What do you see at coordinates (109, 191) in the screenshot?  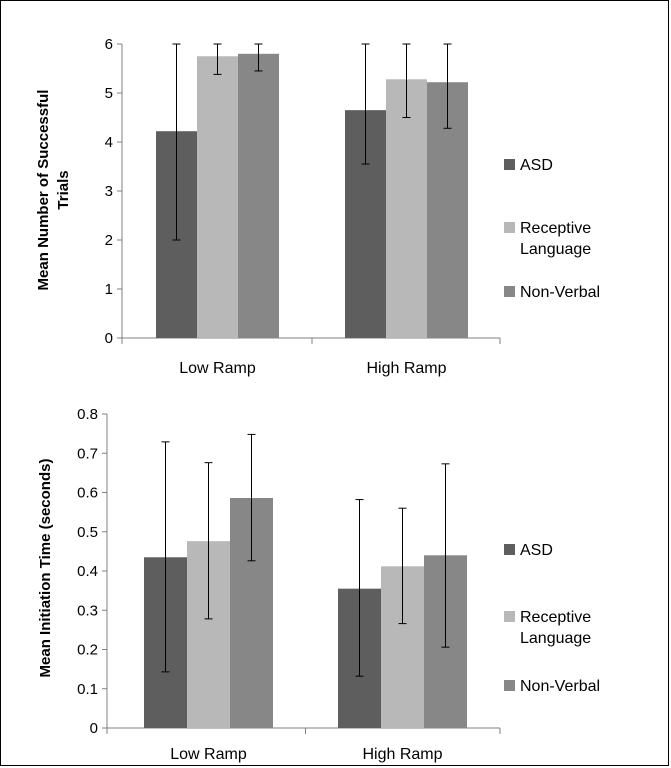 I see `y-tick-label: 3` at bounding box center [109, 191].